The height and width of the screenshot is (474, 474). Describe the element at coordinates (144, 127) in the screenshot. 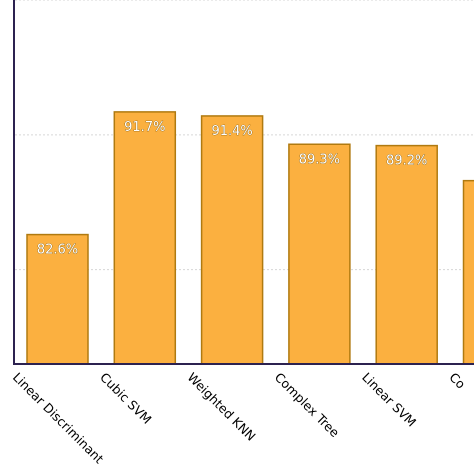

I see `data-label-1: 91.7%` at that location.